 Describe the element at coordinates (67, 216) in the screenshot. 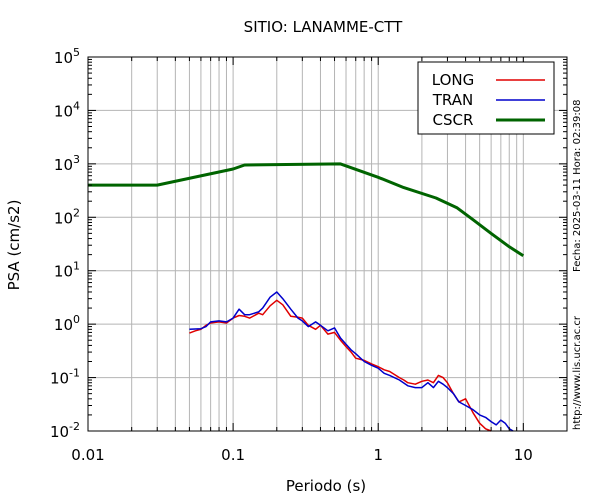

I see `y-tick-label: 10²` at that location.